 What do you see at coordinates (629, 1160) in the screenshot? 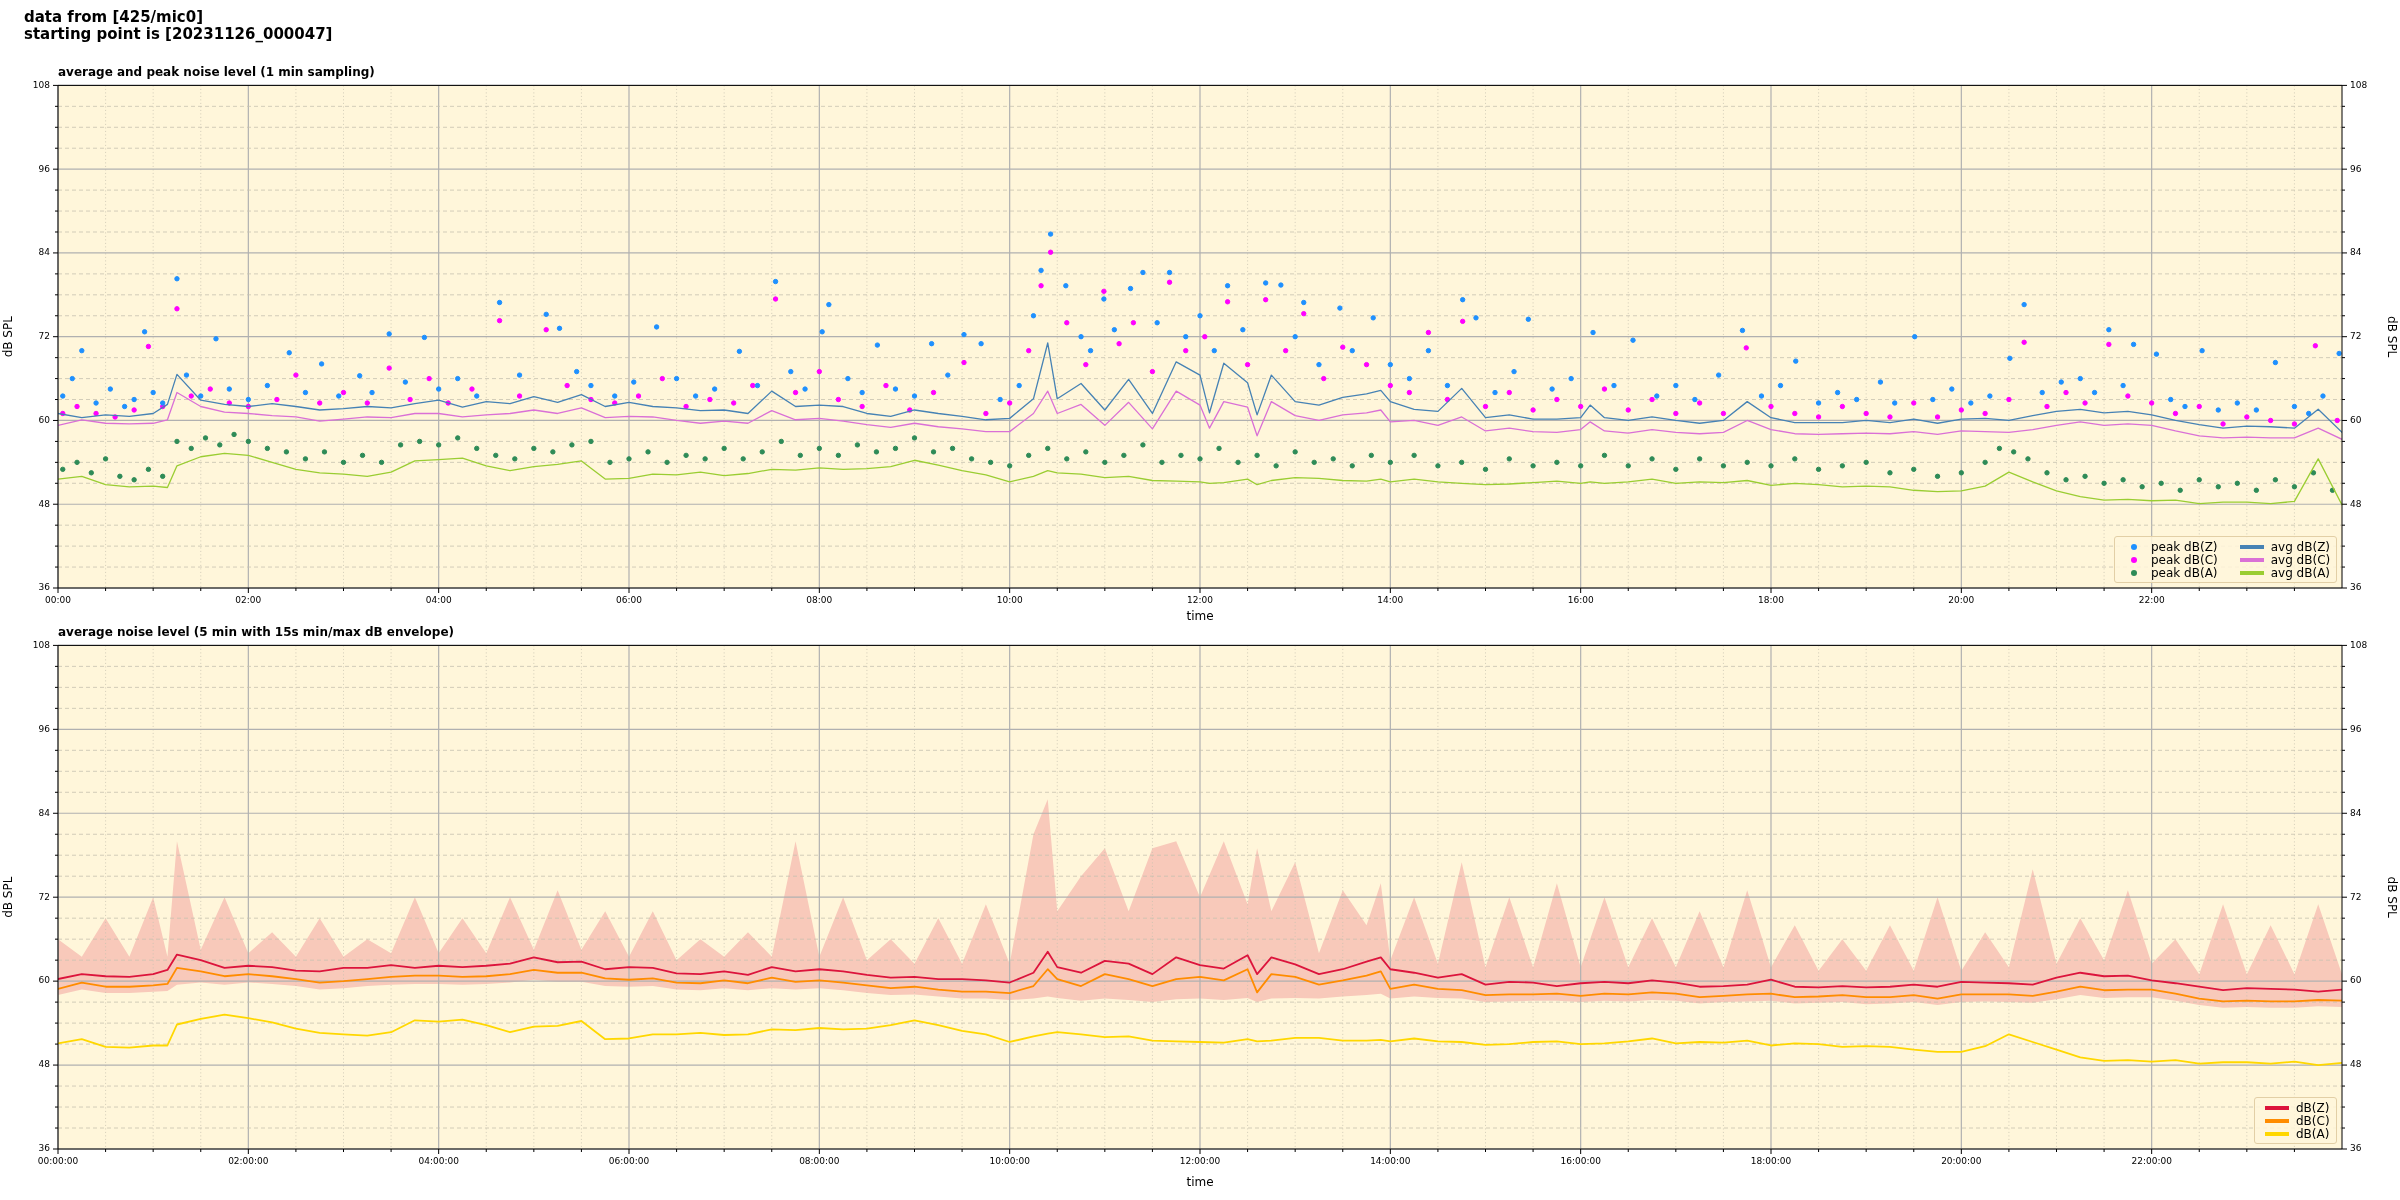
I see `x-tick-label: 06:00:00` at bounding box center [629, 1160].